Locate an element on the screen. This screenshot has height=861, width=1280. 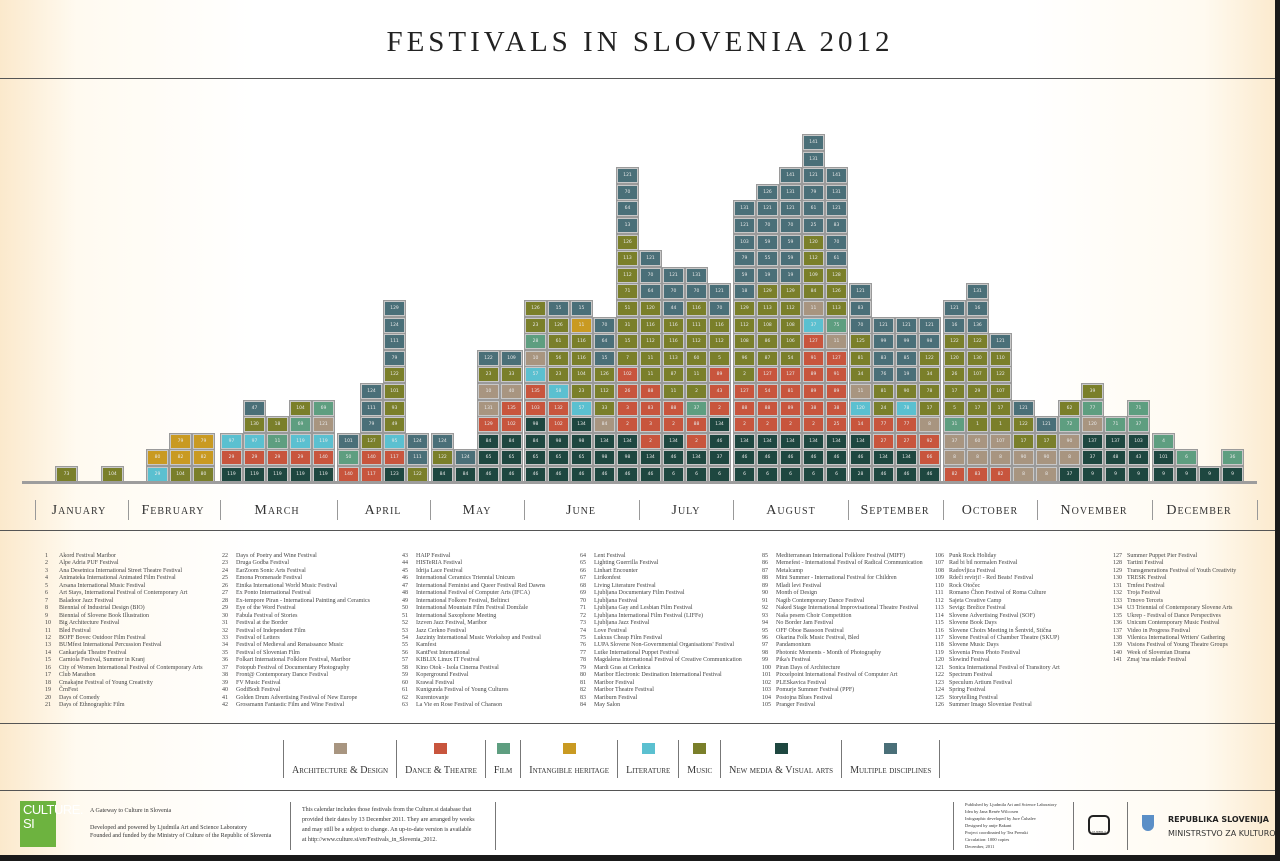
festival-number: 76 is located at coordinates (583, 645).